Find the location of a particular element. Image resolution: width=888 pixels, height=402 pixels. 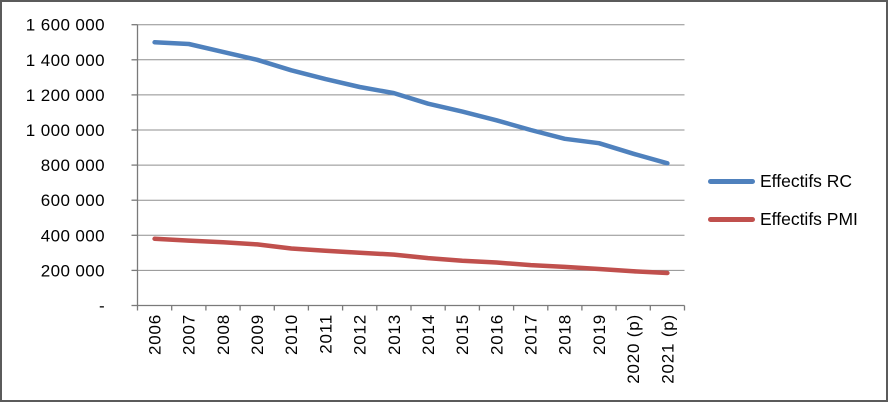

x-axis-label: 2020 (p) is located at coordinates (633, 349).